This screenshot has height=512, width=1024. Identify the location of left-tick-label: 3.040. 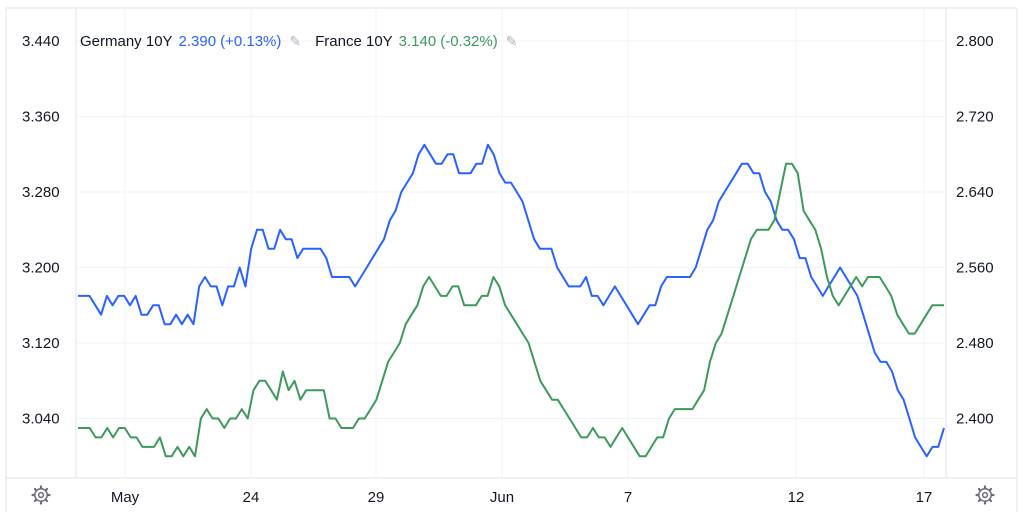
(41, 419).